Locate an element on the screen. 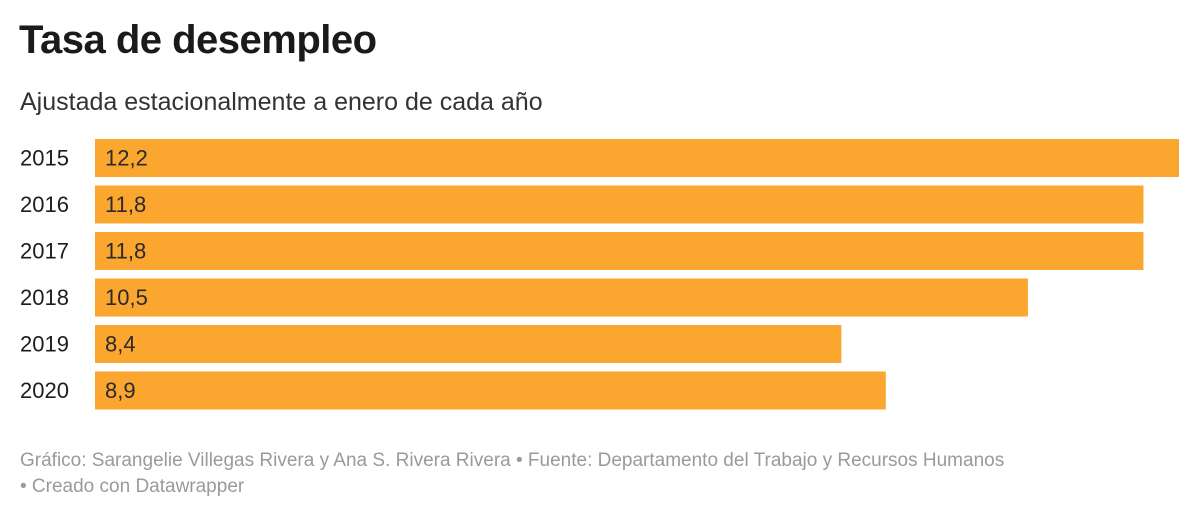 The image size is (1200, 518). year-label-2019: 2019 is located at coordinates (44, 344).